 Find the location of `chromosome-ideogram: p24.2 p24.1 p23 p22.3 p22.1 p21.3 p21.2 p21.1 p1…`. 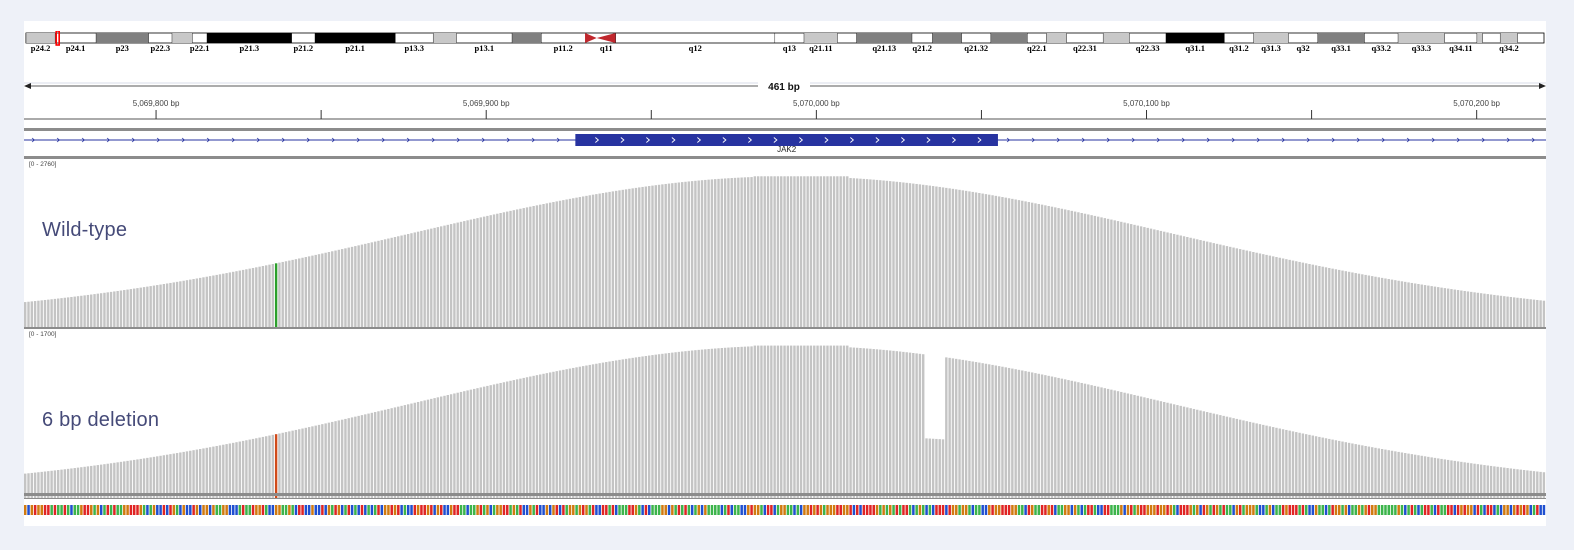

chromosome-ideogram: p24.2 p24.1 p23 p22.3 p22.1 p21.3 p21.2 p21.1 p1… is located at coordinates (785, 42).